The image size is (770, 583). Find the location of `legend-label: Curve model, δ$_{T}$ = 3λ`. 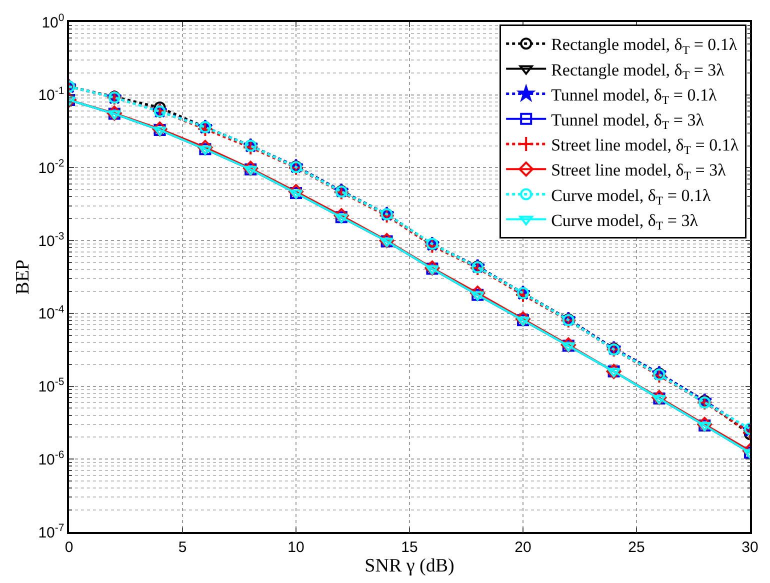

legend-label: Curve model, δ$_{T}$ = 3λ is located at coordinates (625, 221).